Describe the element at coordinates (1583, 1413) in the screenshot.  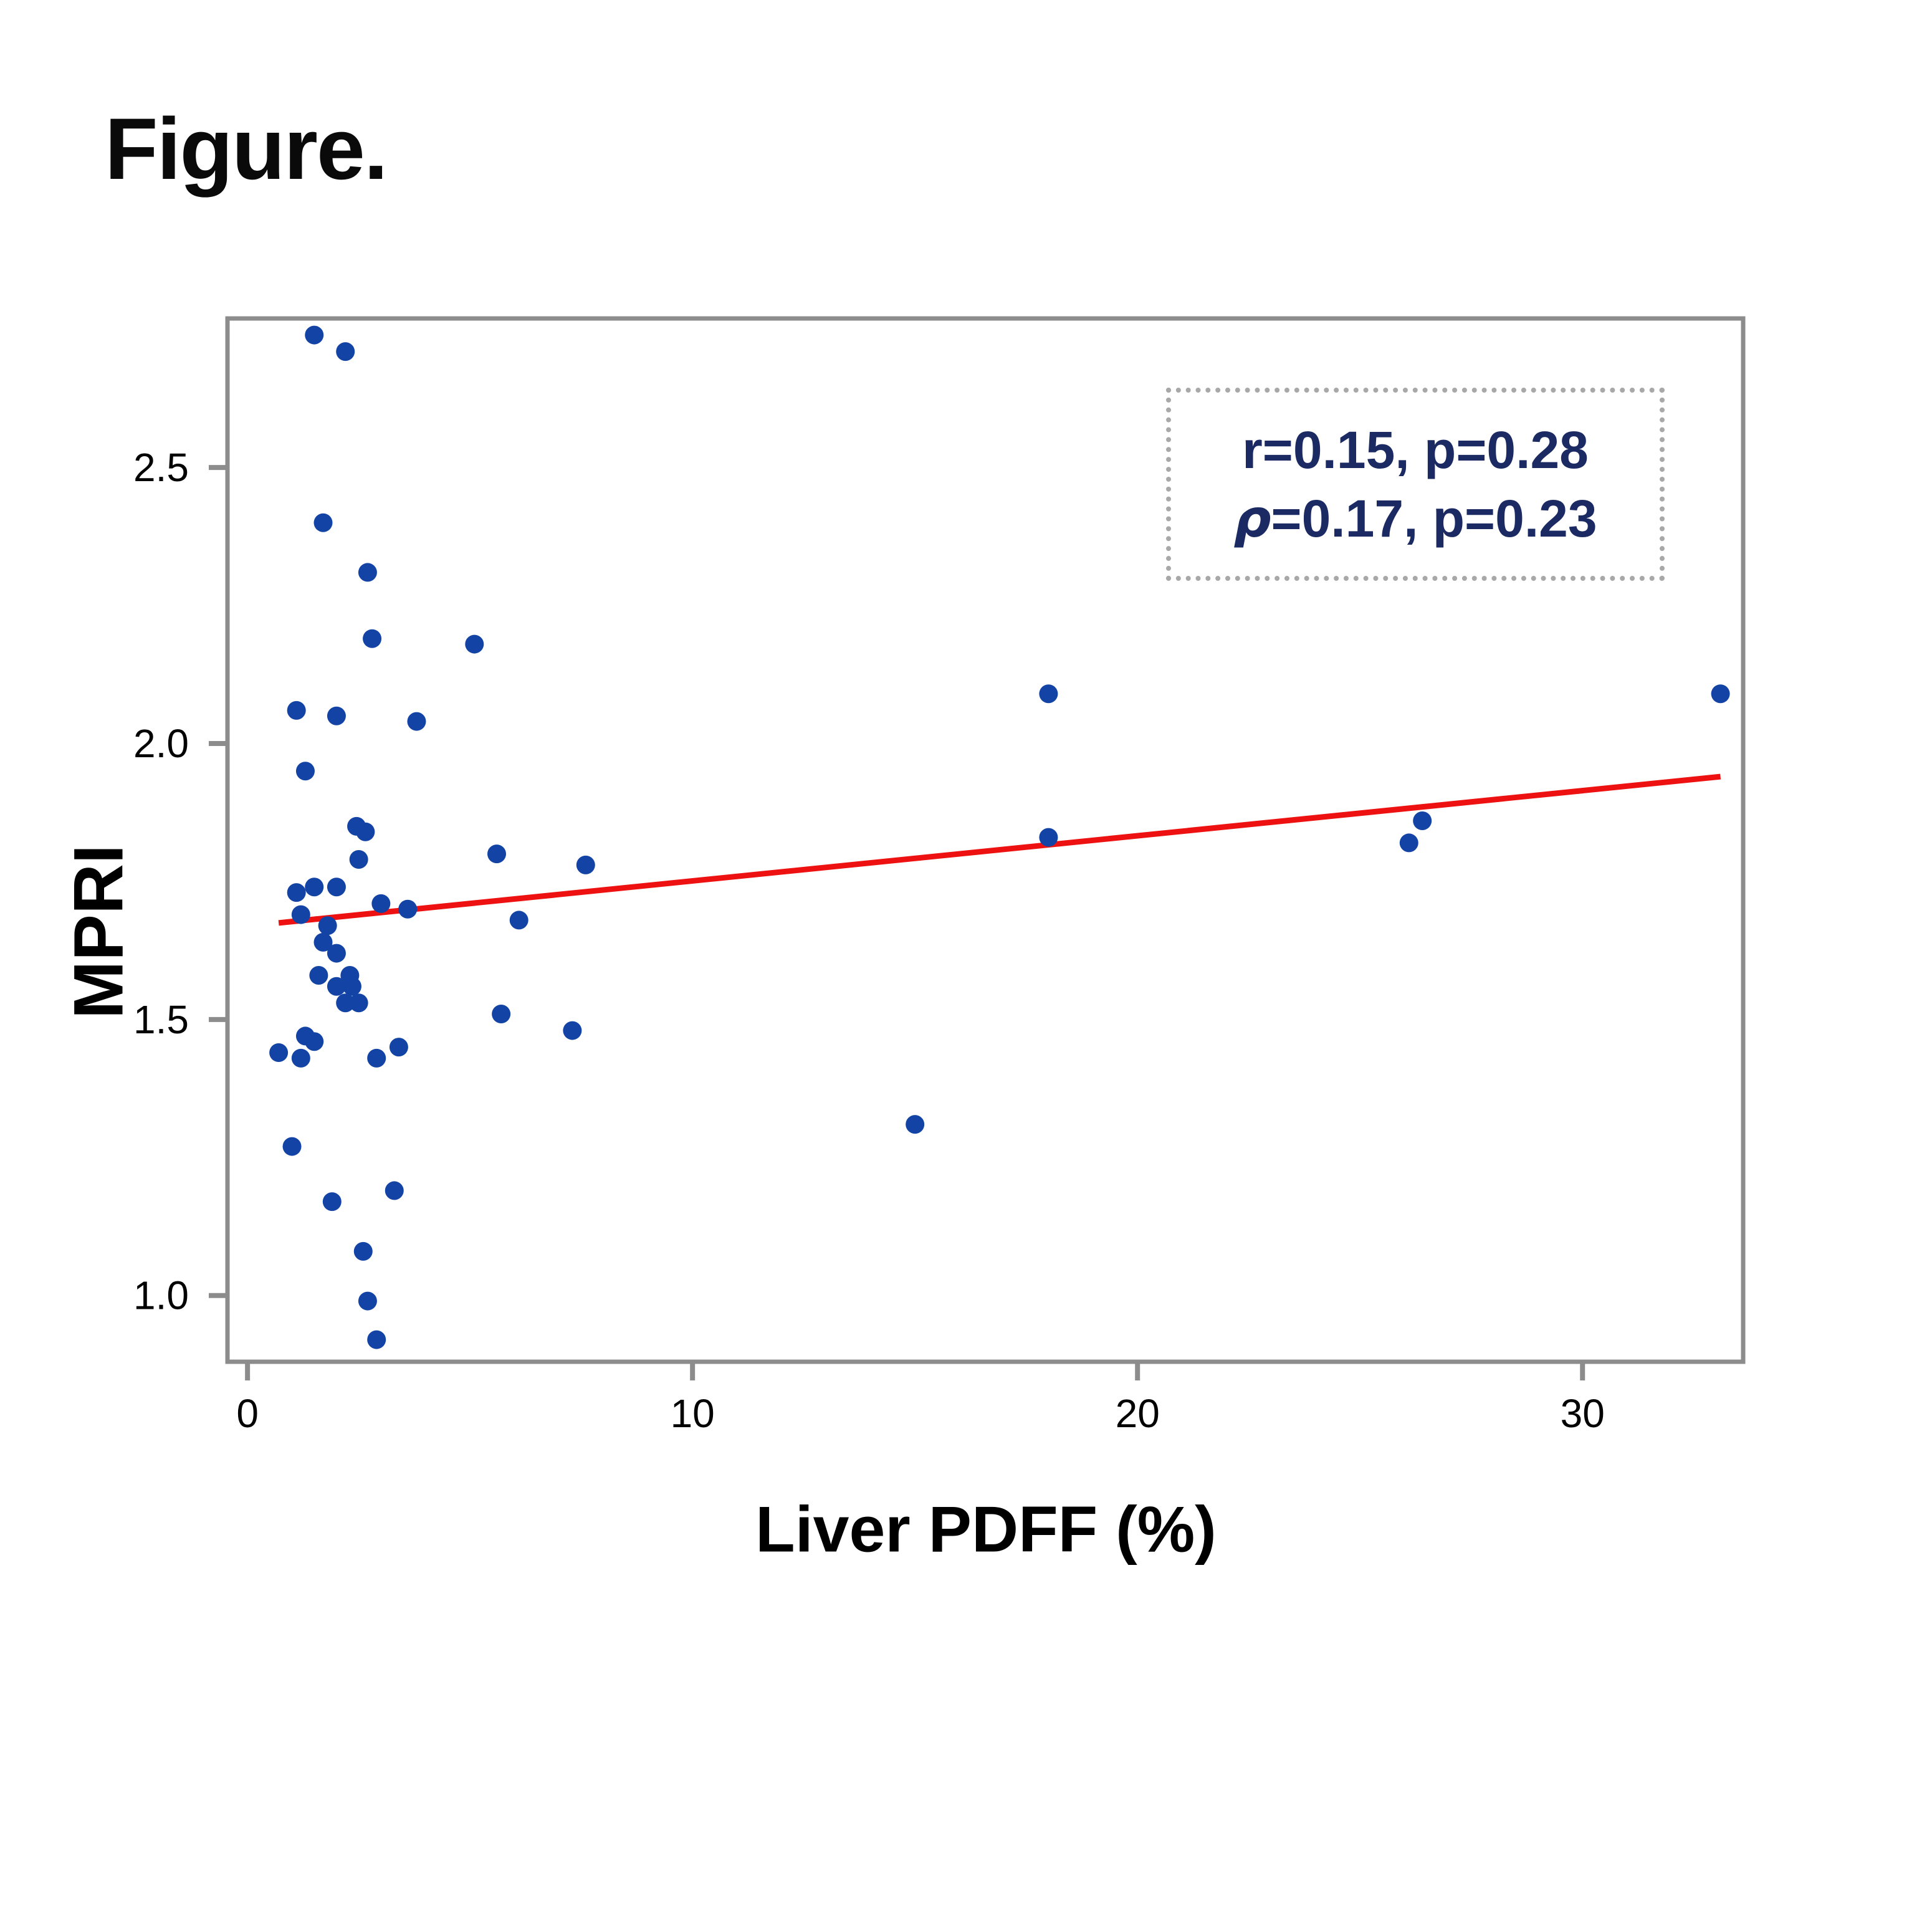
I see `x-tick-label: 30` at that location.